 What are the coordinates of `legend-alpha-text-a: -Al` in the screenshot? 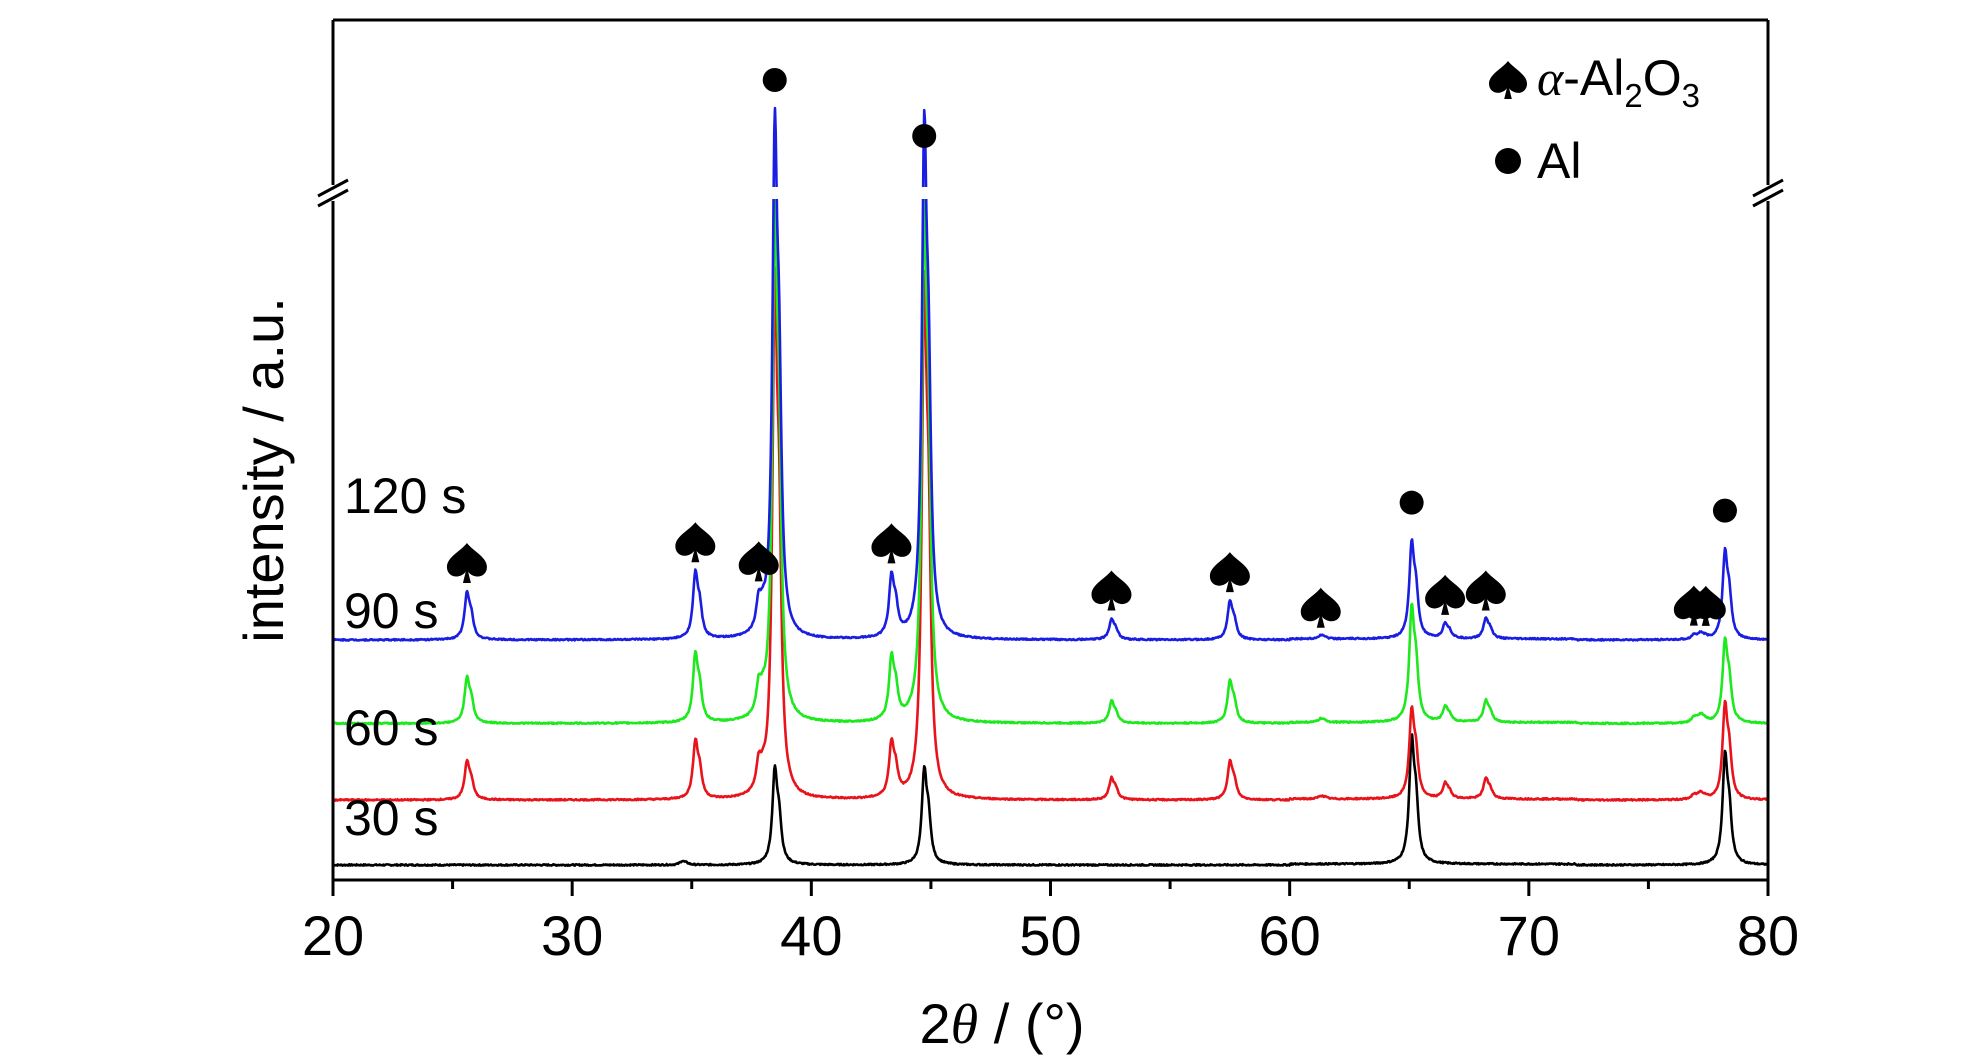 It's located at (1593, 78).